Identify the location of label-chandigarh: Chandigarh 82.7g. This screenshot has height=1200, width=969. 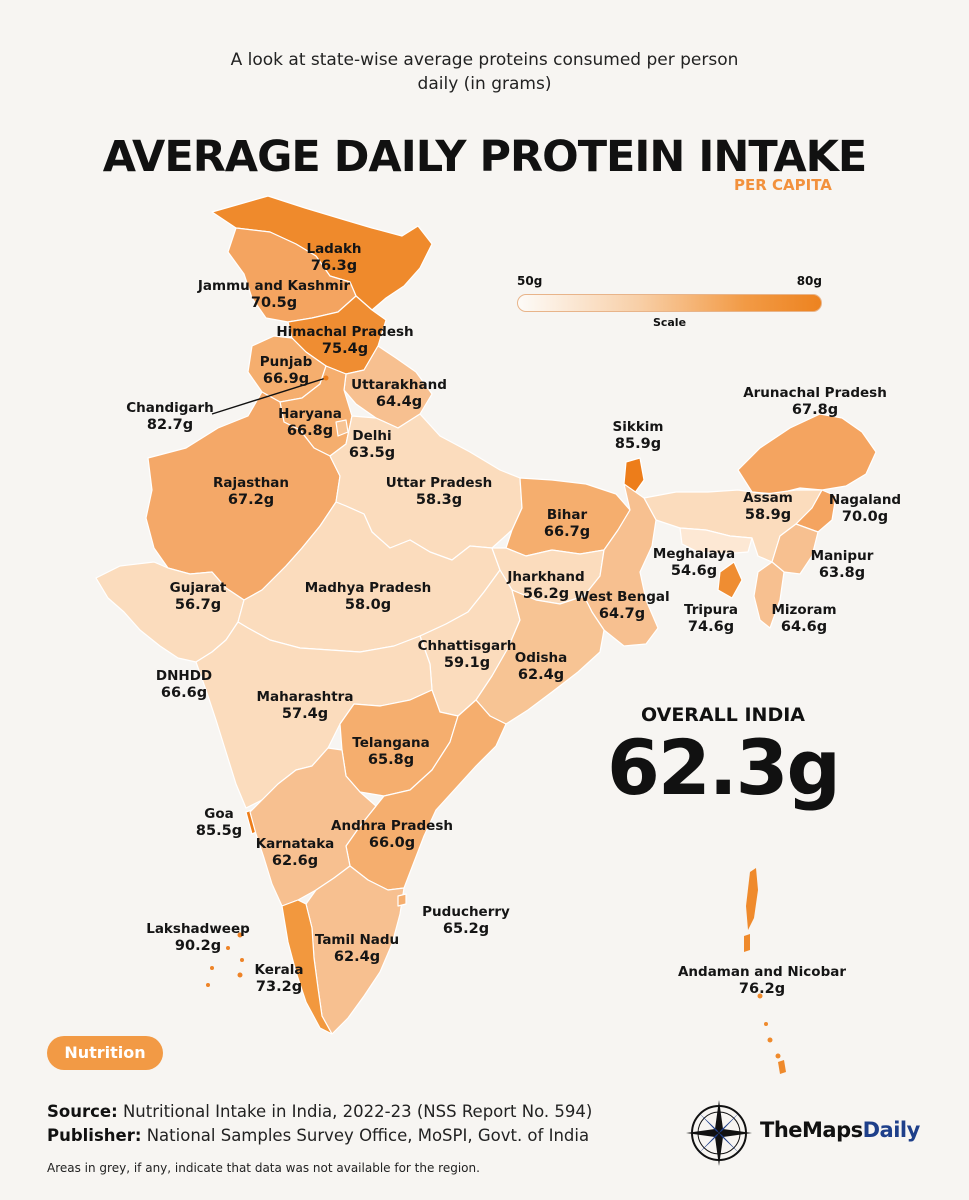
(170, 416).